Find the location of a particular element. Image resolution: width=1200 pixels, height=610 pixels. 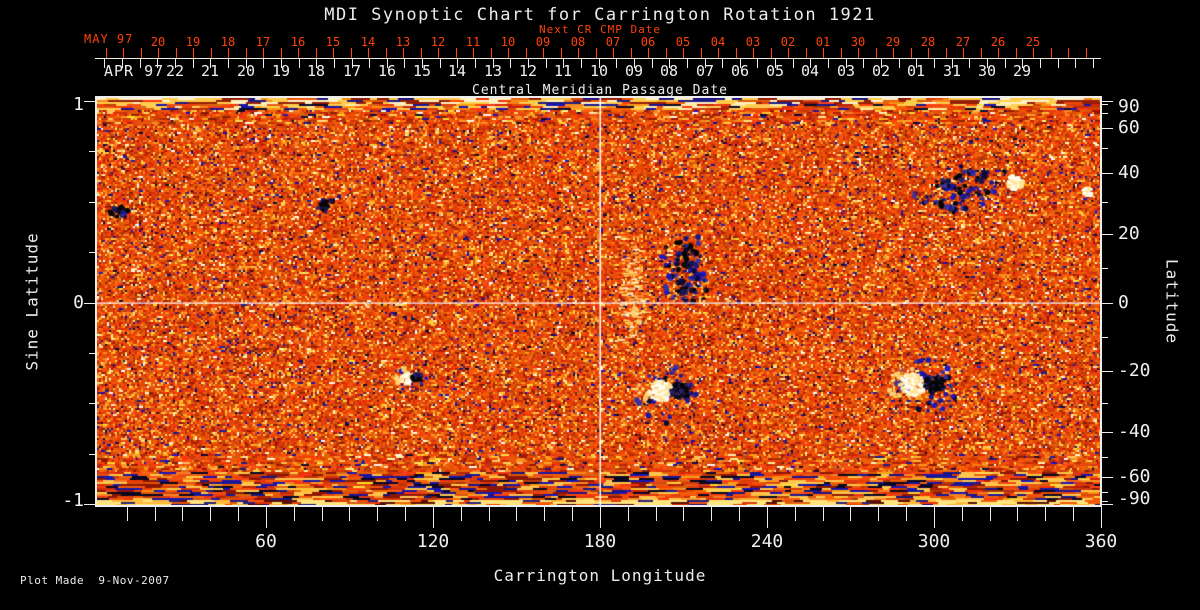

date-axis-line is located at coordinates (598, 58).